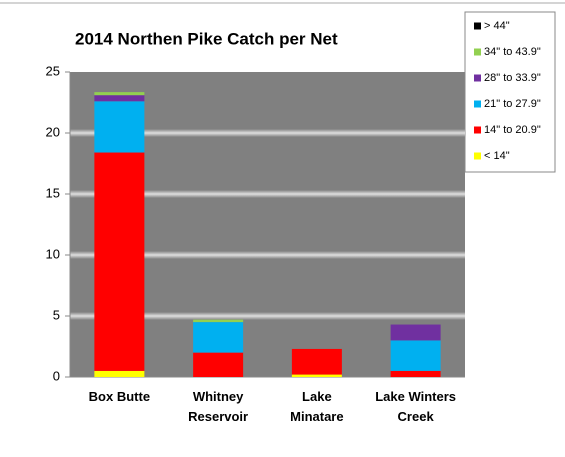 This screenshot has height=457, width=565. I want to click on legend-label: < 14", so click(497, 156).